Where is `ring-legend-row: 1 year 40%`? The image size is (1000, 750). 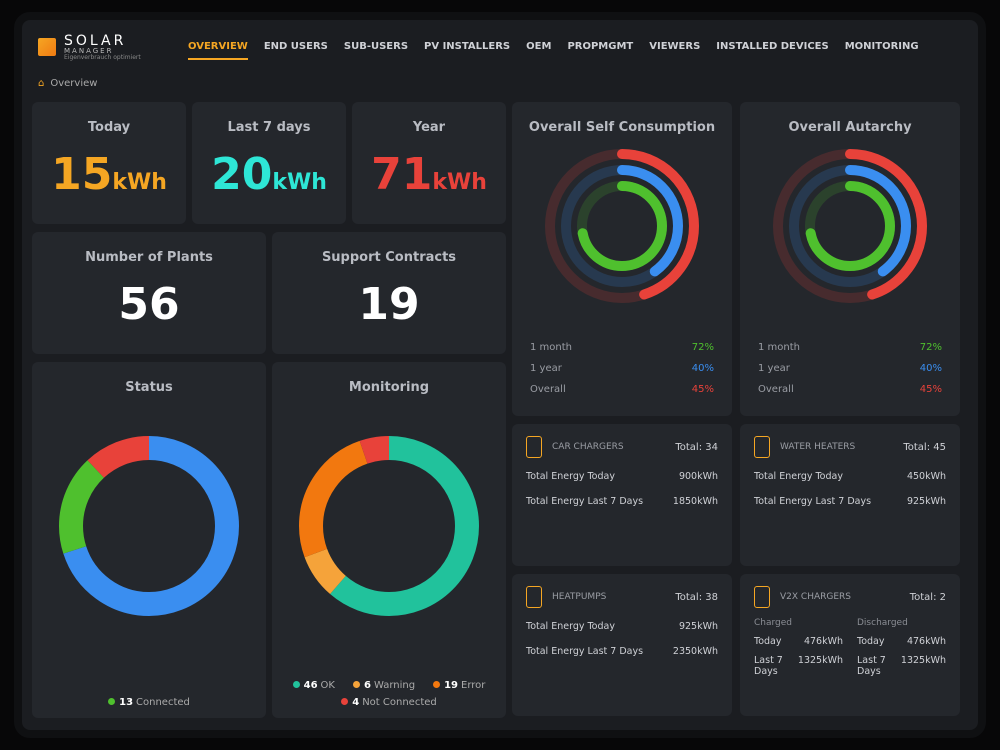
ring-legend-row: 1 year 40% is located at coordinates (622, 368).